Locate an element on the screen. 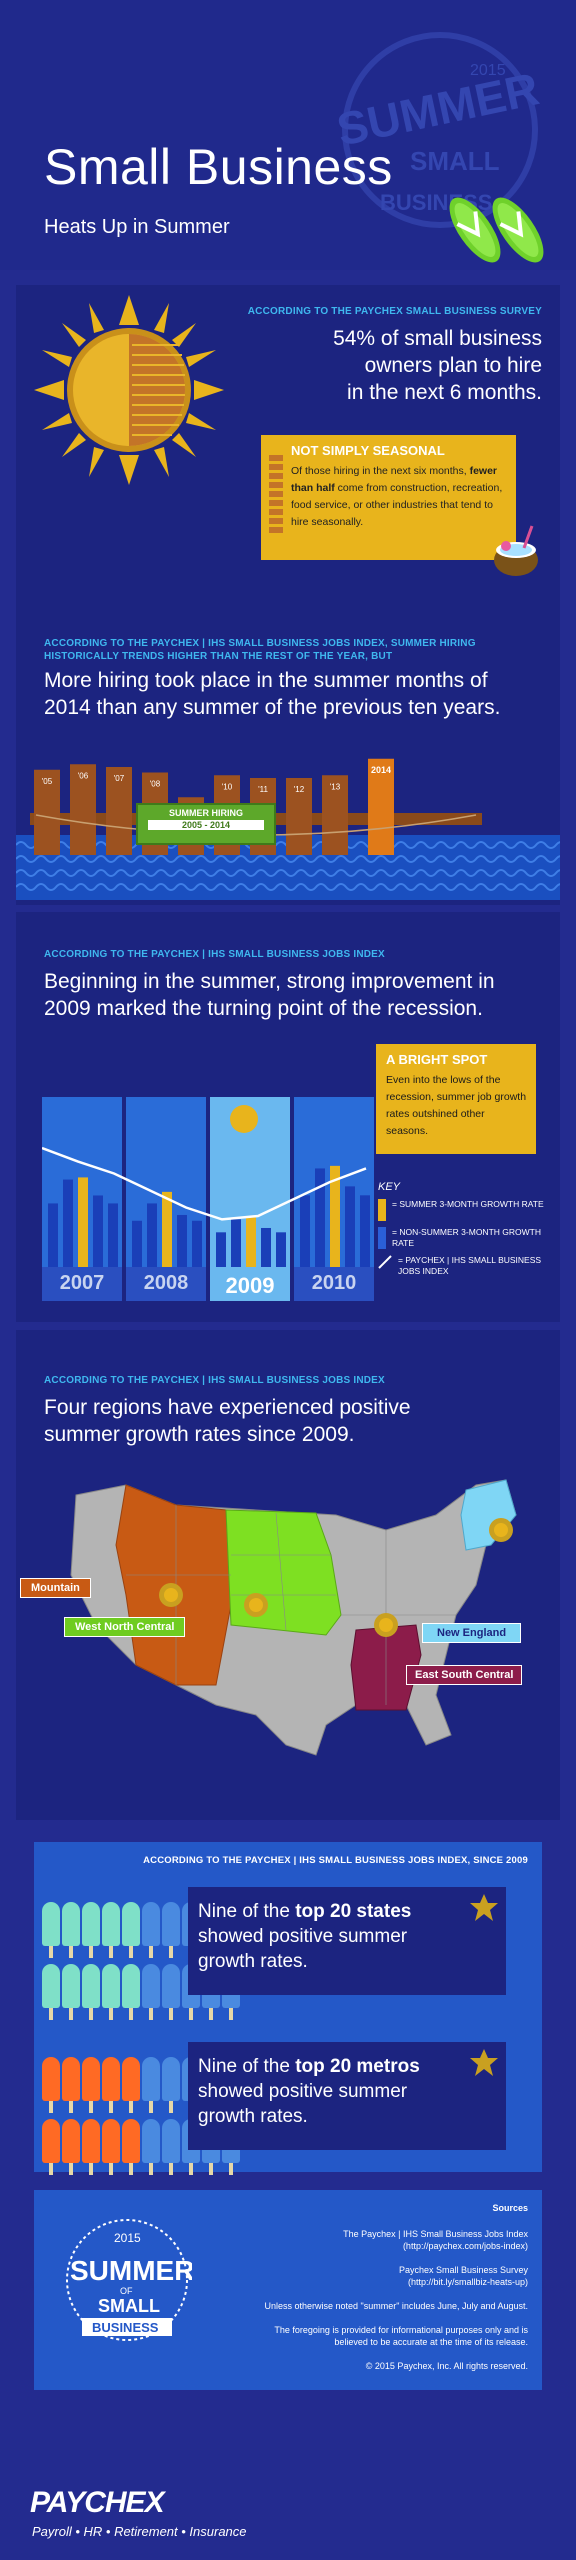 The height and width of the screenshot is (2560, 576). page-subtitle: Heats Up in Summer is located at coordinates (137, 227).